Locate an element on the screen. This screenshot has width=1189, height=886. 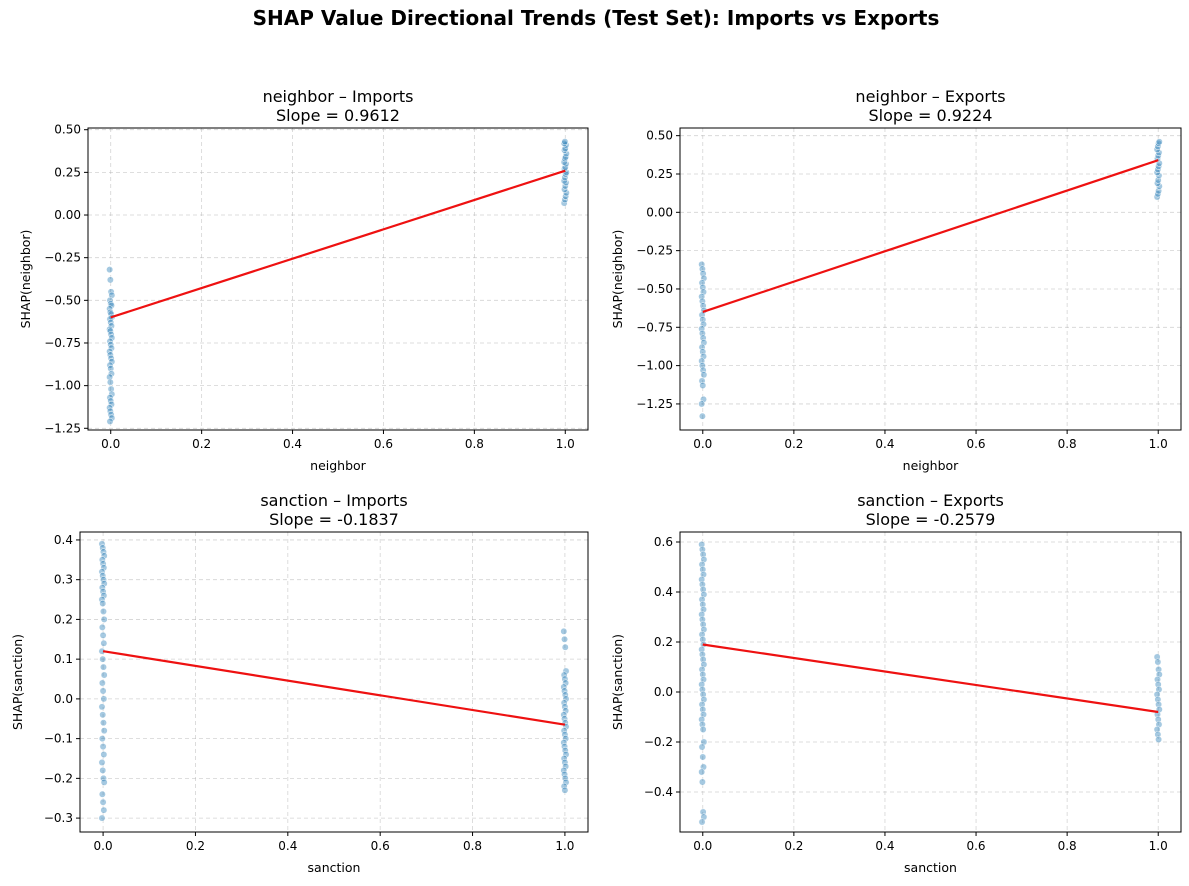
x-axis-label: neighbor is located at coordinates (338, 465).